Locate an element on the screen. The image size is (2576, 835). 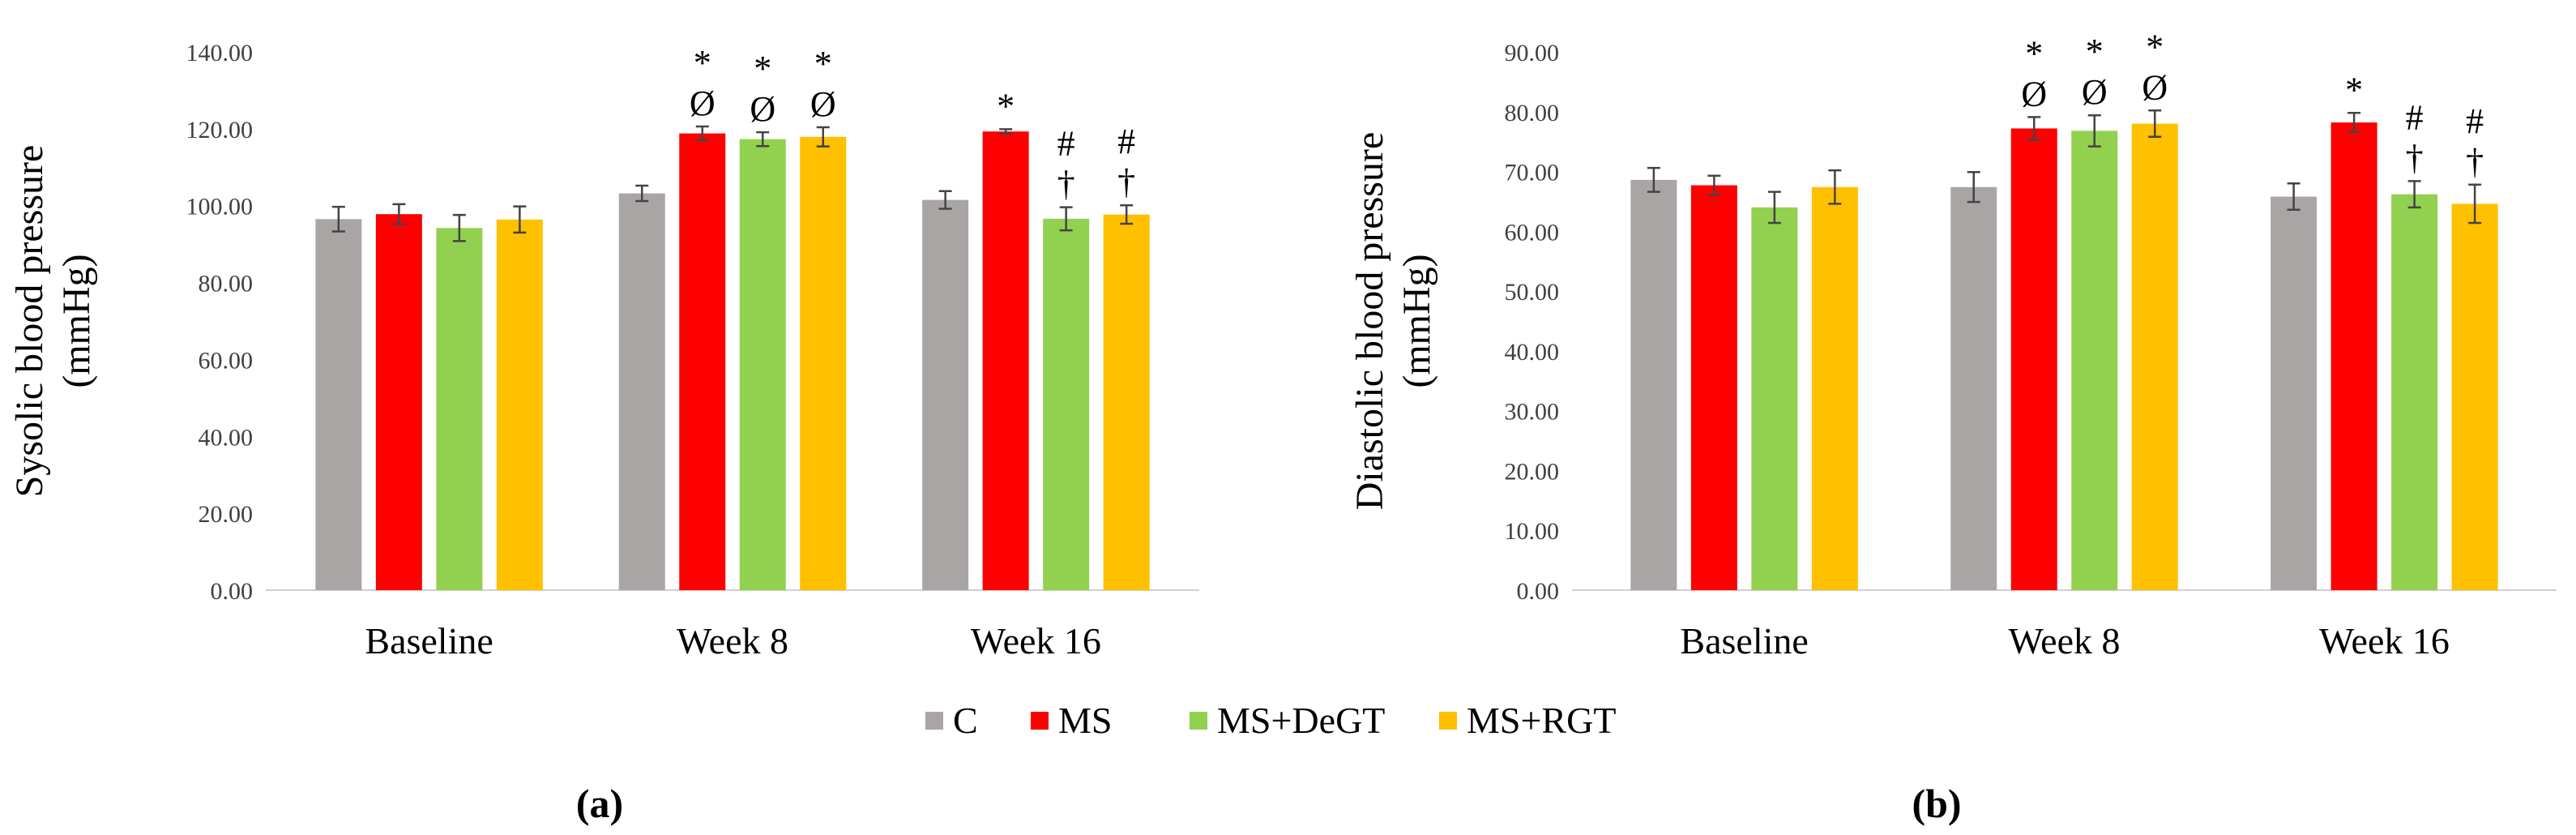
legend-item: MS+RGT is located at coordinates (1527, 720).